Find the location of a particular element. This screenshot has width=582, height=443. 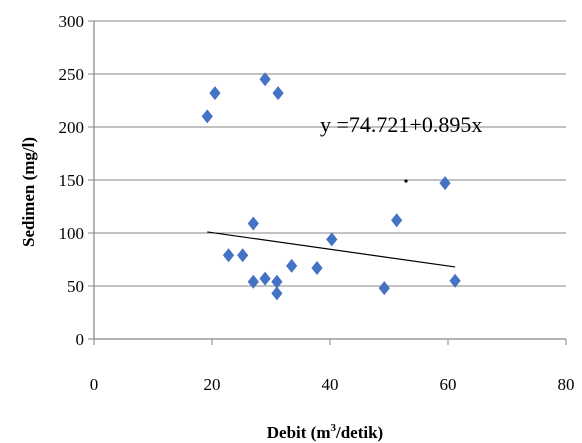

y-tick-label-250: 250 is located at coordinates (72, 74).